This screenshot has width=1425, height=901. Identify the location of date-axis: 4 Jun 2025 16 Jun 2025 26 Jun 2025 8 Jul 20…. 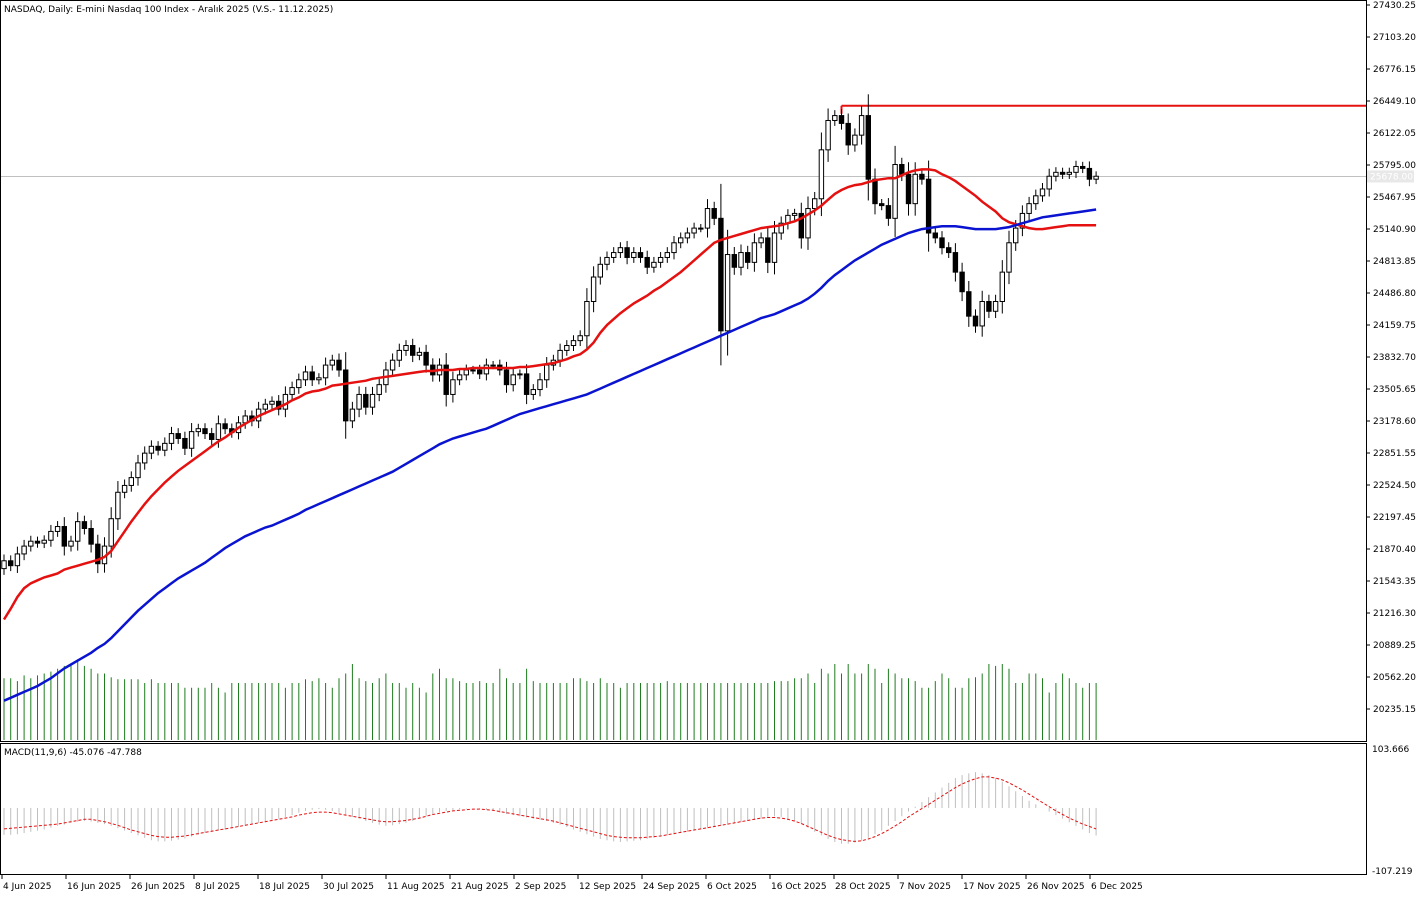
(572, 883).